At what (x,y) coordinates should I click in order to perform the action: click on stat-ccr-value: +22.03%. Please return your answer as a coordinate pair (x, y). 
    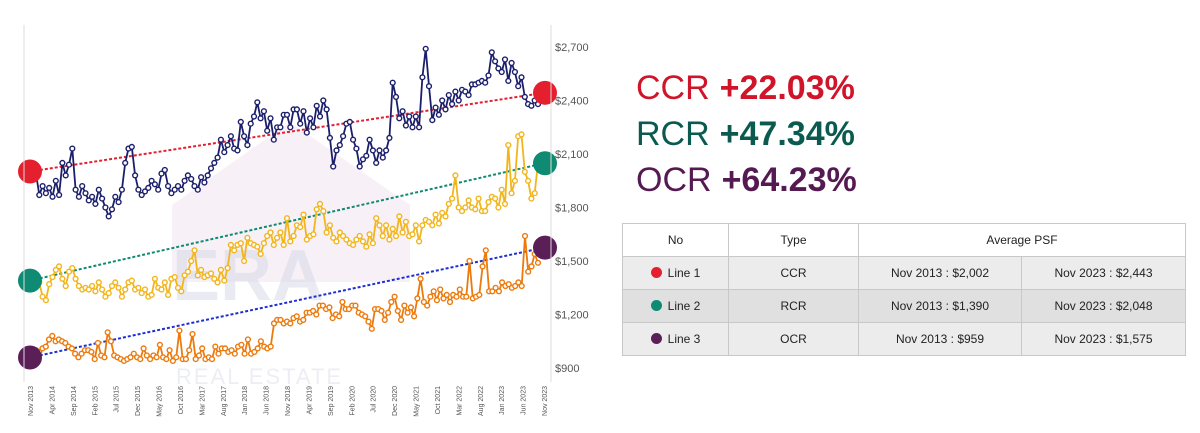
    Looking at the image, I should click on (787, 88).